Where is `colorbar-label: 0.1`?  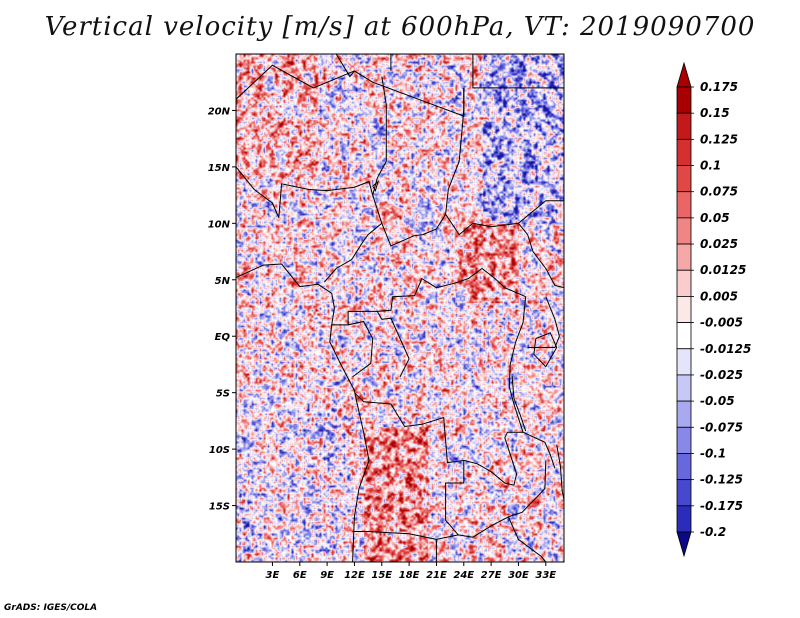 colorbar-label: 0.1 is located at coordinates (710, 166).